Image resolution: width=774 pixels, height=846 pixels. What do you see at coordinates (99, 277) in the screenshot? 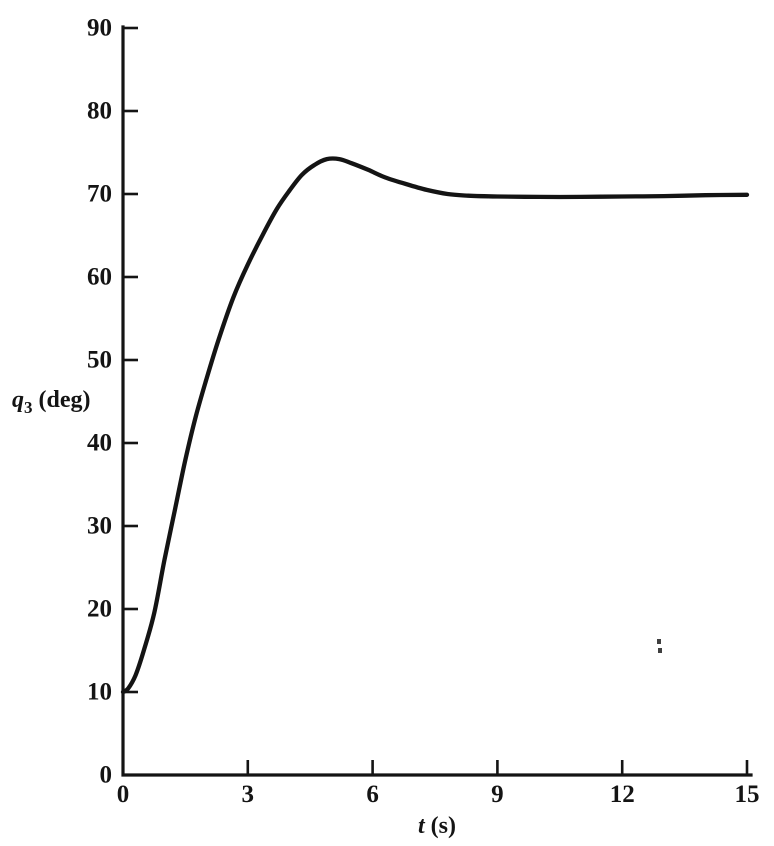
I see `y-tick-label: 60` at bounding box center [99, 277].